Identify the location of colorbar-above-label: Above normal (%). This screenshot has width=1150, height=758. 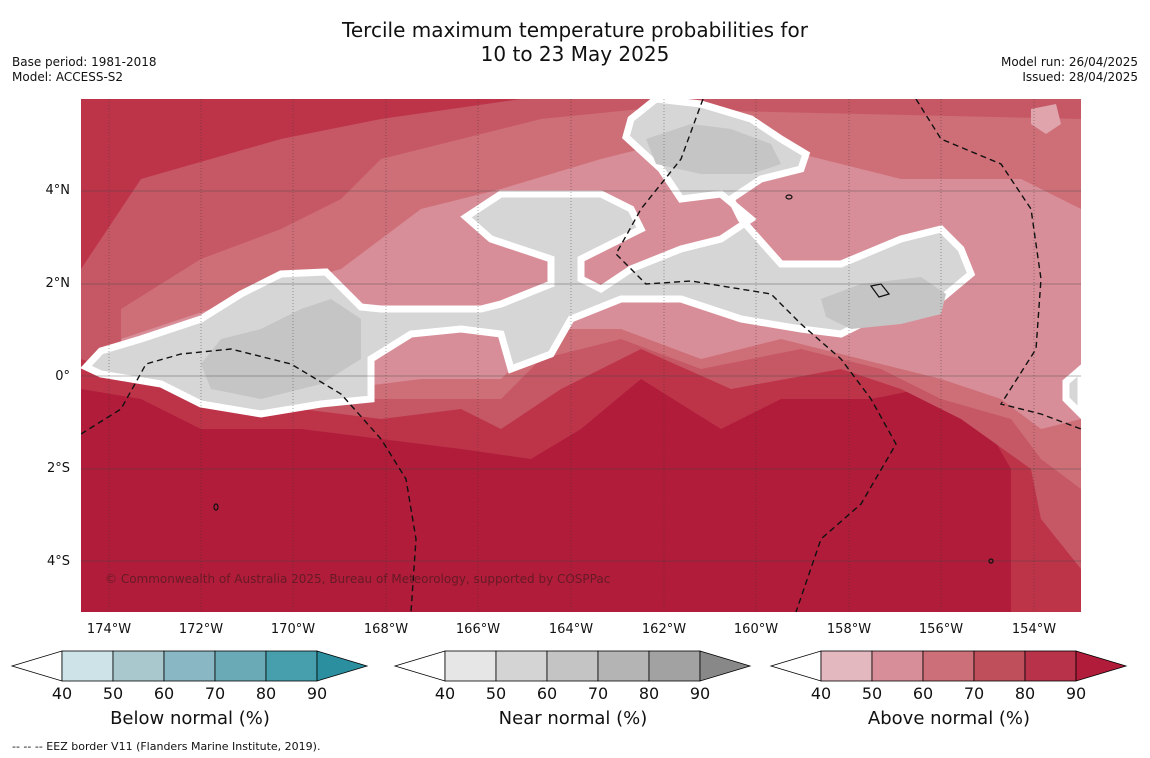
(949, 718).